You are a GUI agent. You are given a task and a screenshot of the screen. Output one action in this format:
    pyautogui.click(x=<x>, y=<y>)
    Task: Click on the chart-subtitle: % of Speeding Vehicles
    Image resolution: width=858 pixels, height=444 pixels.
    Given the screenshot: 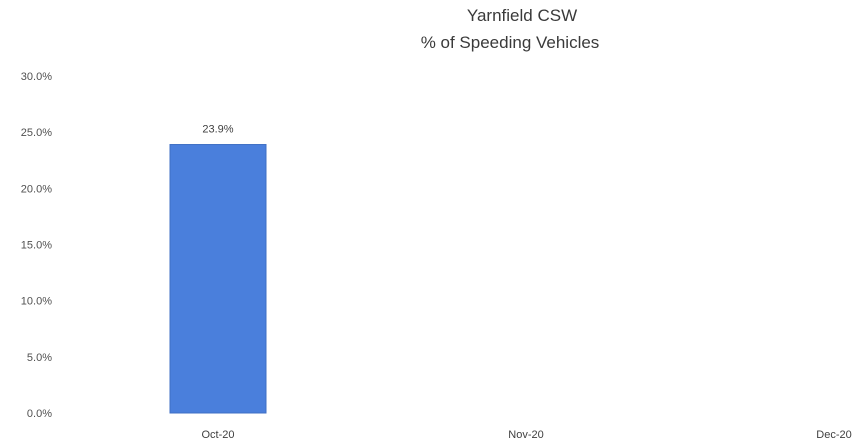 What is the action you would take?
    pyautogui.click(x=510, y=42)
    